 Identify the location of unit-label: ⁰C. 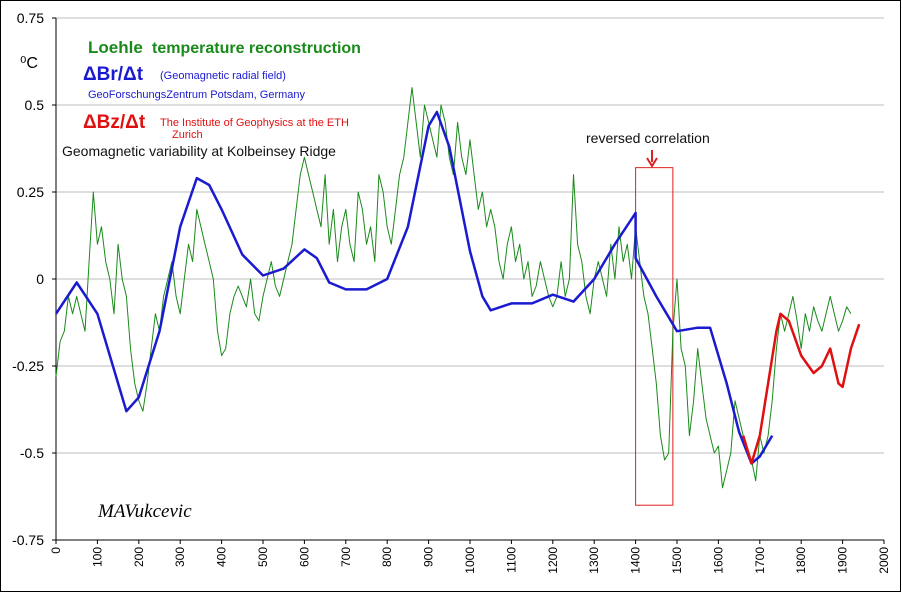
(29, 63).